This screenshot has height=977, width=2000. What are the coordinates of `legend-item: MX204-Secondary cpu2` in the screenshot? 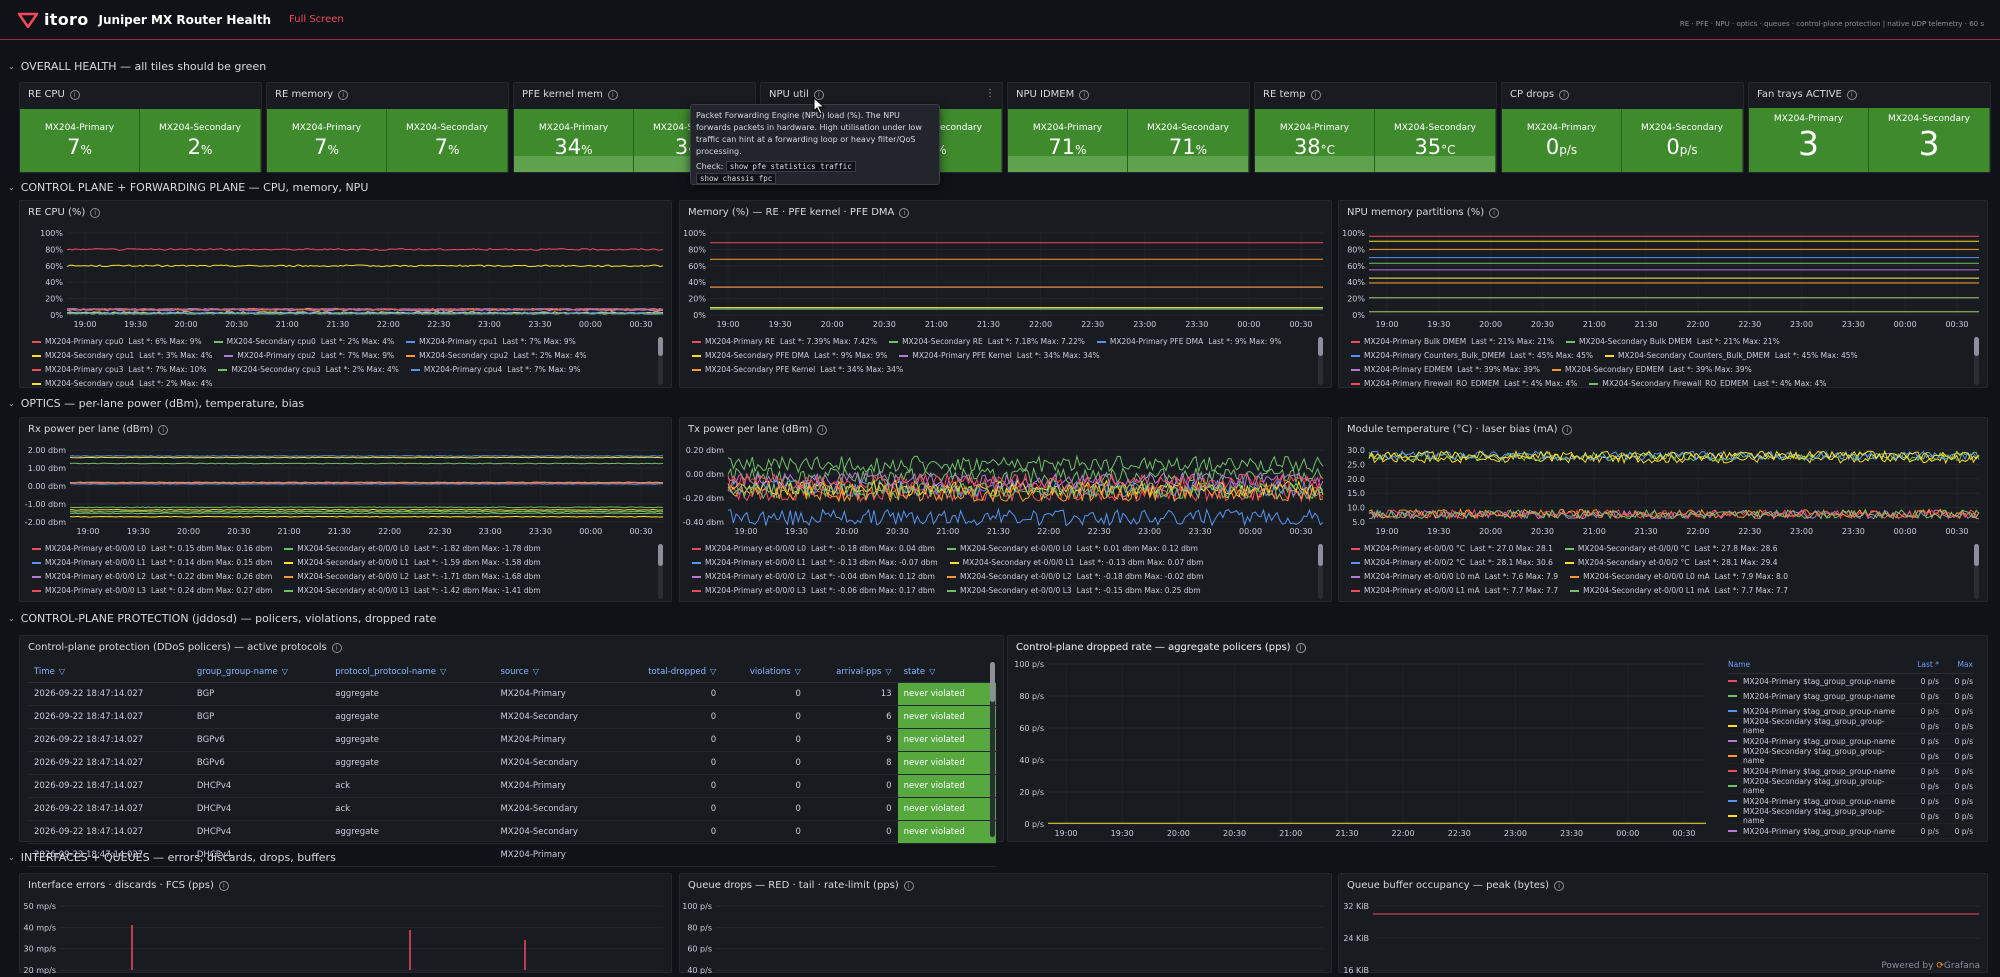 It's located at (464, 355).